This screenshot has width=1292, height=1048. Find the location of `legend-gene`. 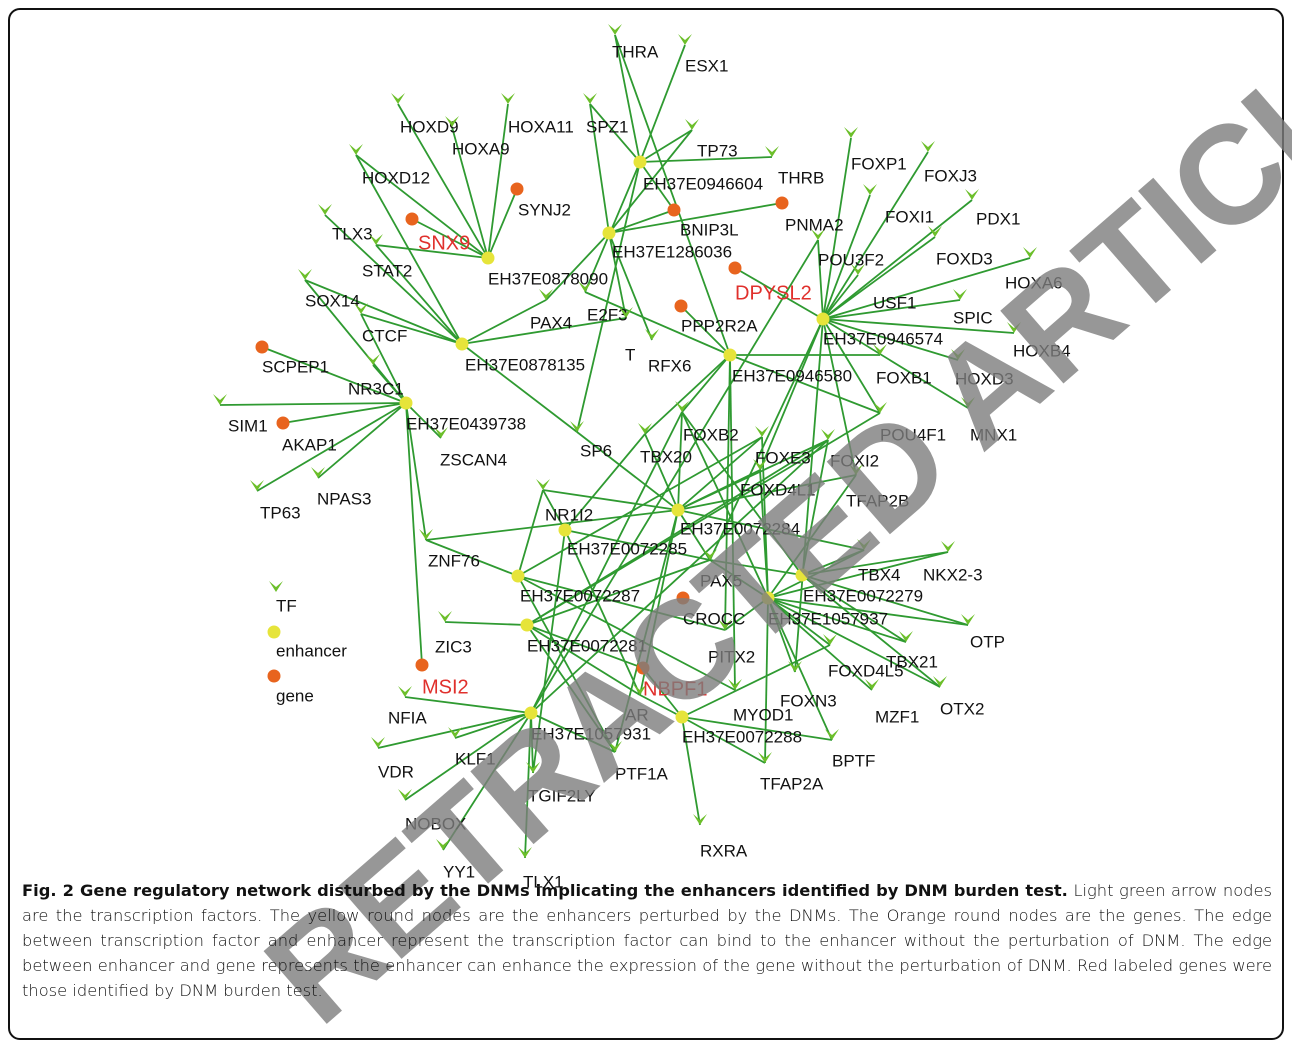

legend-gene is located at coordinates (274, 676).